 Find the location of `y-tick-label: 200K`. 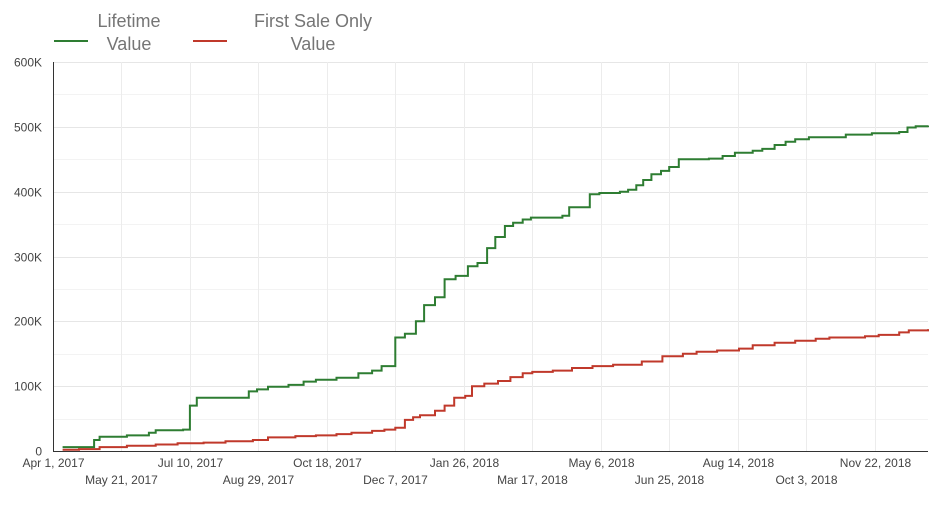

y-tick-label: 200K is located at coordinates (28, 322).